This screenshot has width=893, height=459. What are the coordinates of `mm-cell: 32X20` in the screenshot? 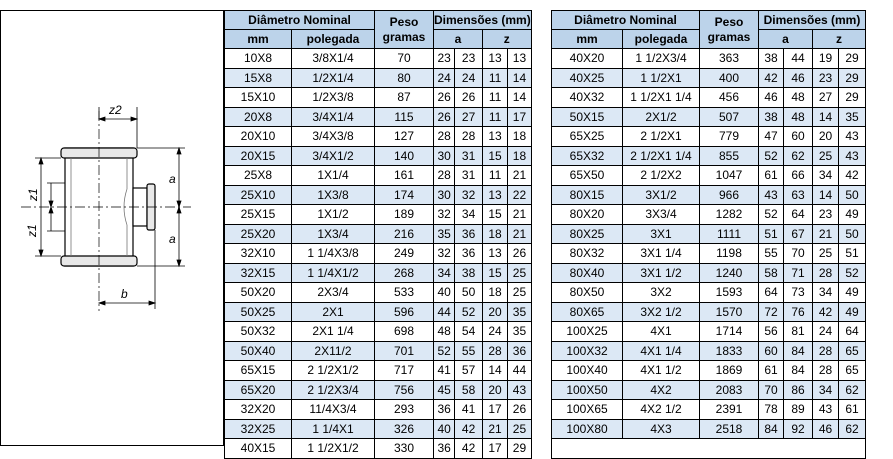 It's located at (258, 409).